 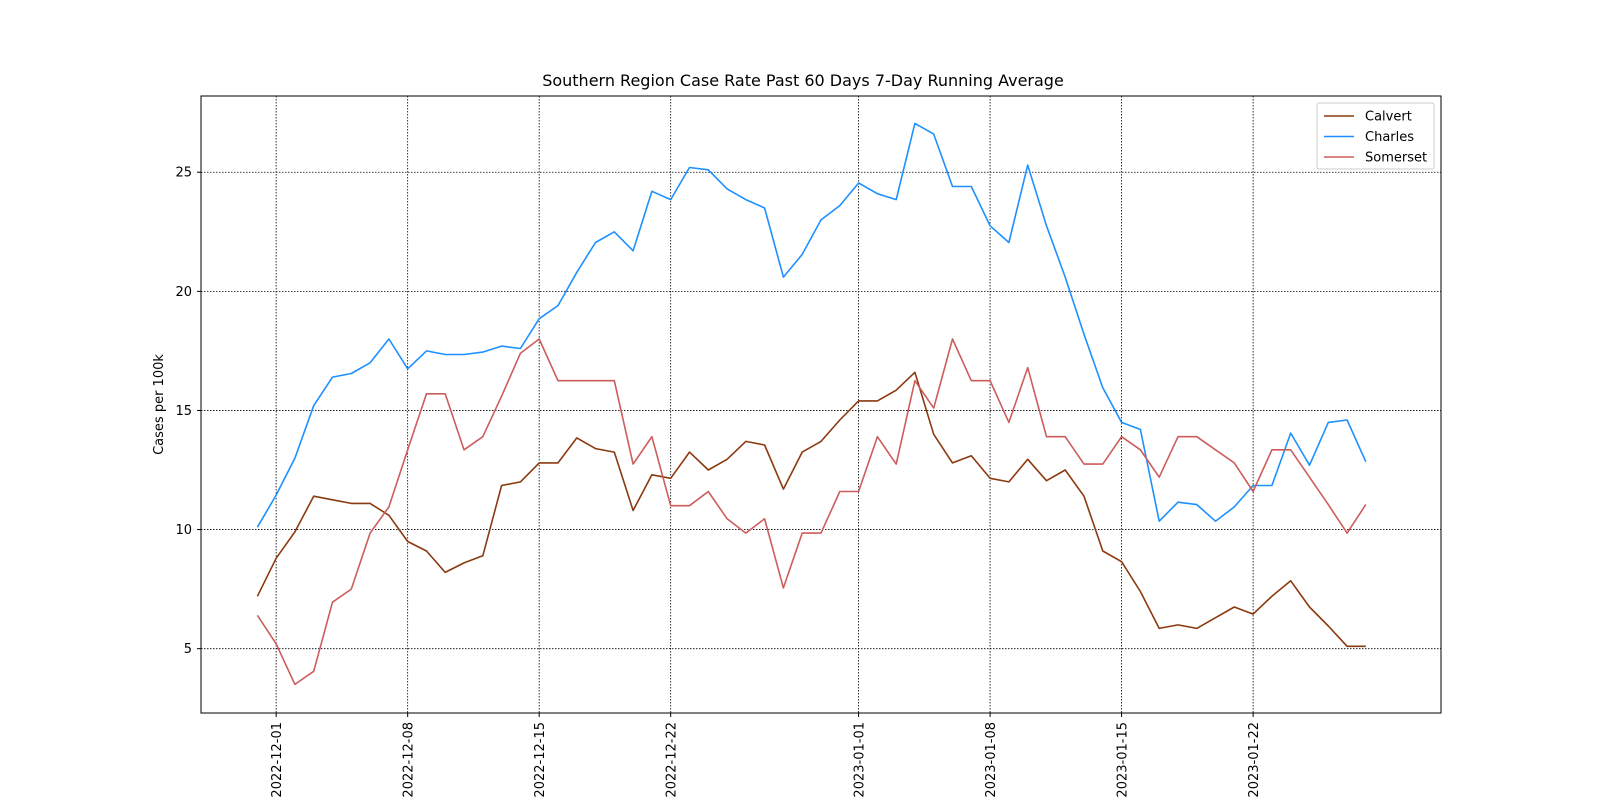 What do you see at coordinates (1254, 760) in the screenshot?
I see `x-tick-label: 2023-01-22` at bounding box center [1254, 760].